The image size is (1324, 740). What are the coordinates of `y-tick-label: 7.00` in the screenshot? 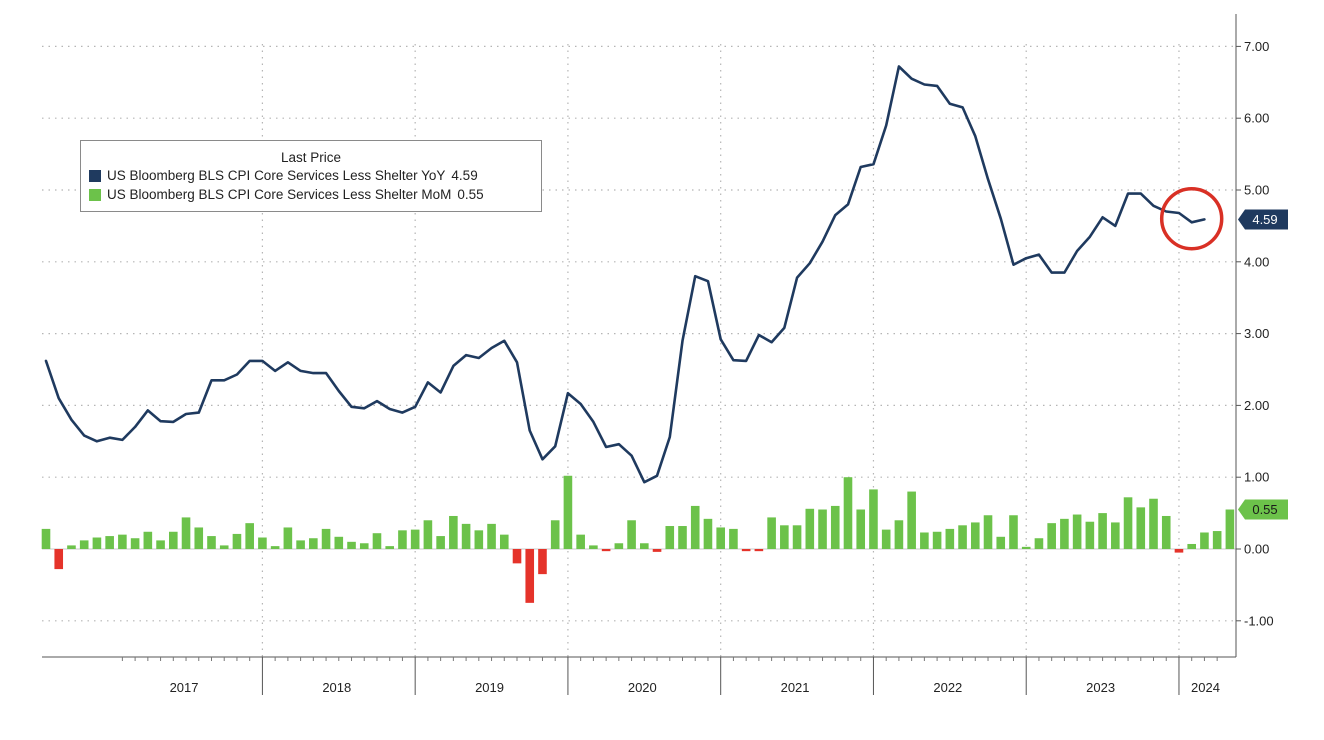 It's located at (1256, 46).